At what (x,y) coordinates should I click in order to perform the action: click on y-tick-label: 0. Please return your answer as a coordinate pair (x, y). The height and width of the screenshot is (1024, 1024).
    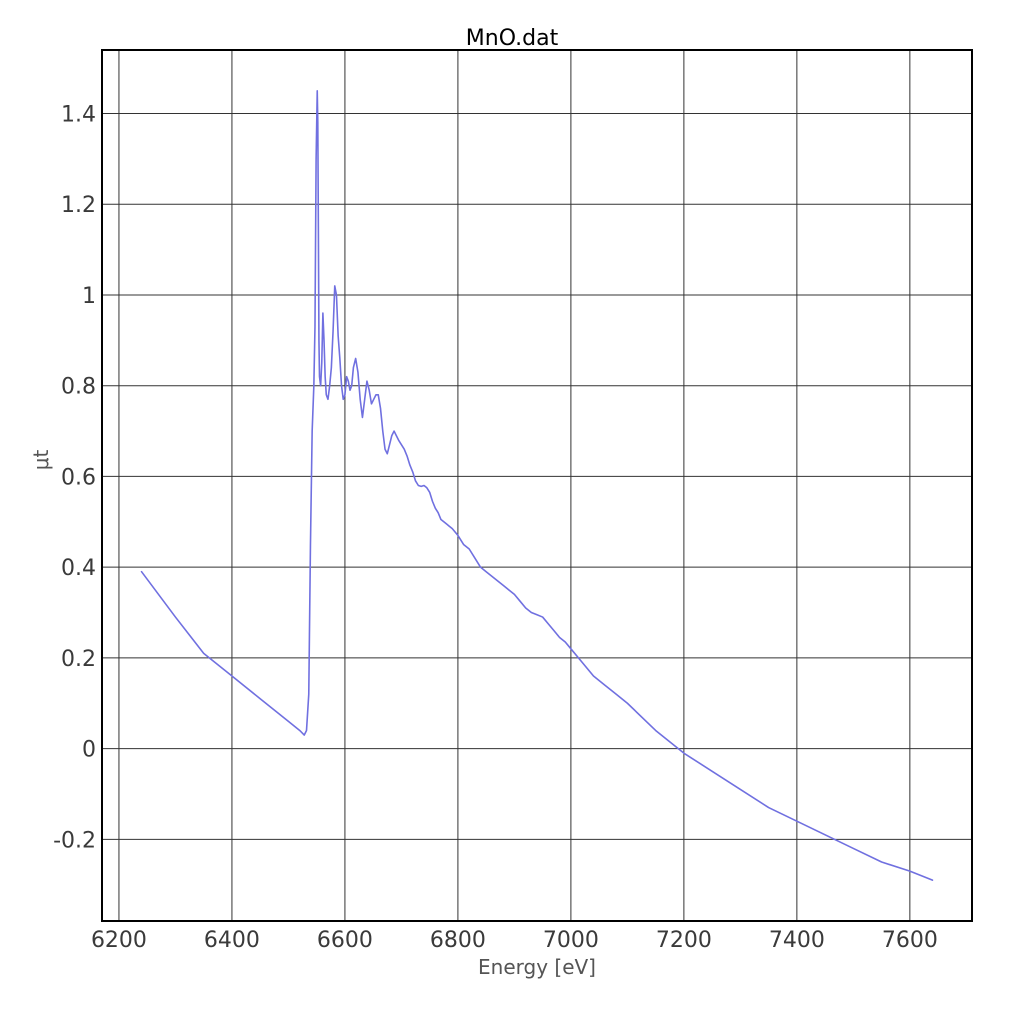
    Looking at the image, I should click on (89, 750).